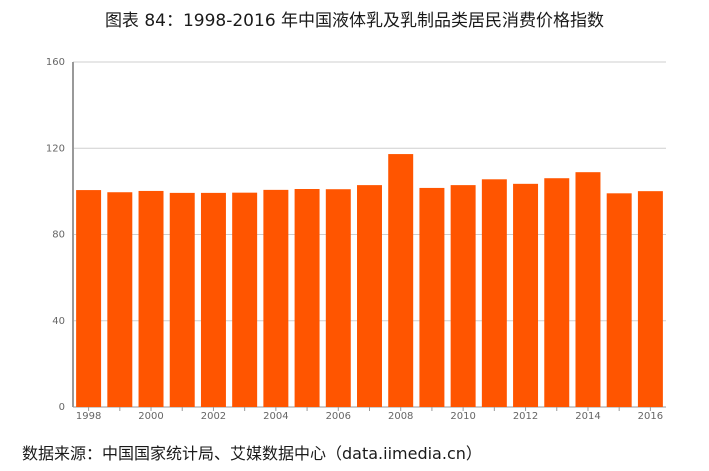  What do you see at coordinates (150, 416) in the screenshot?
I see `x-tick-label: 2000` at bounding box center [150, 416].